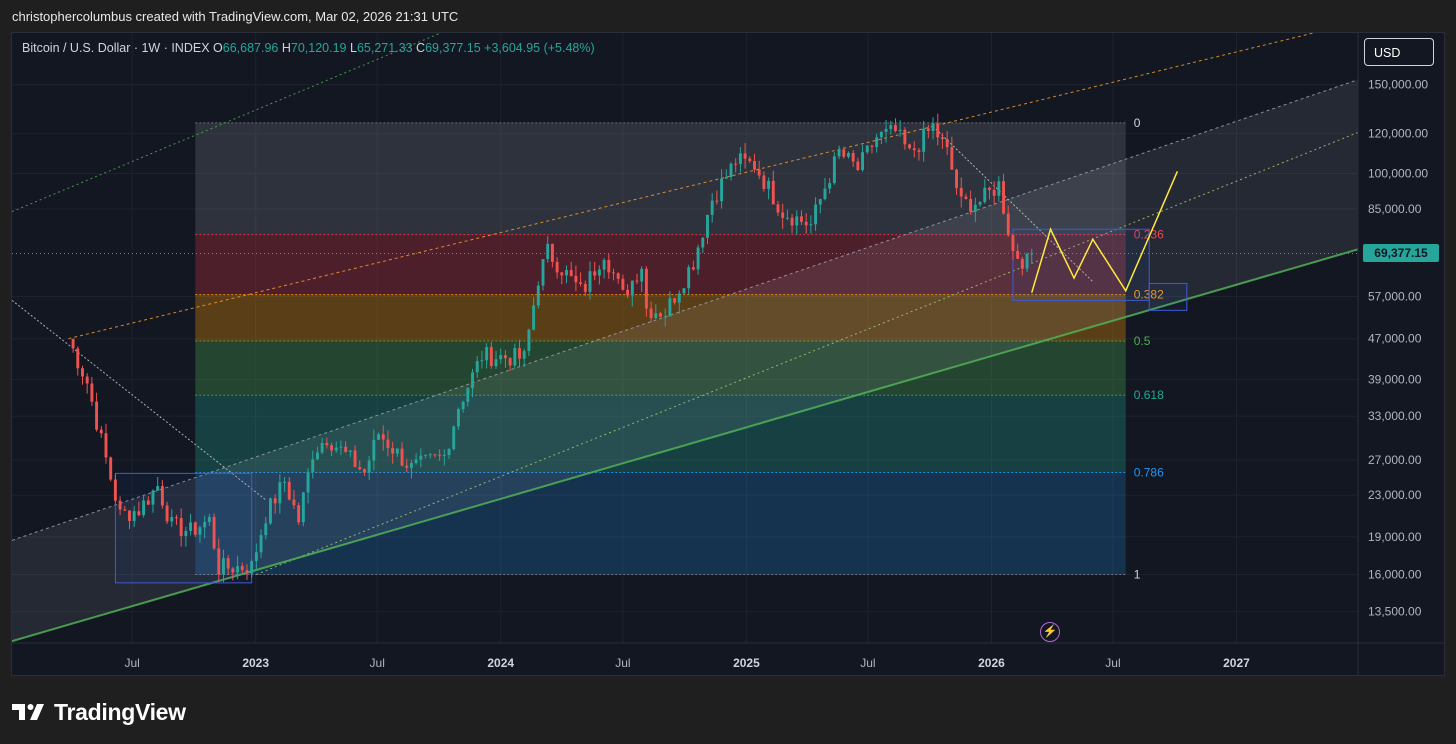 This screenshot has height=744, width=1456. I want to click on price-tick-label: 120,000.00, so click(1398, 134).